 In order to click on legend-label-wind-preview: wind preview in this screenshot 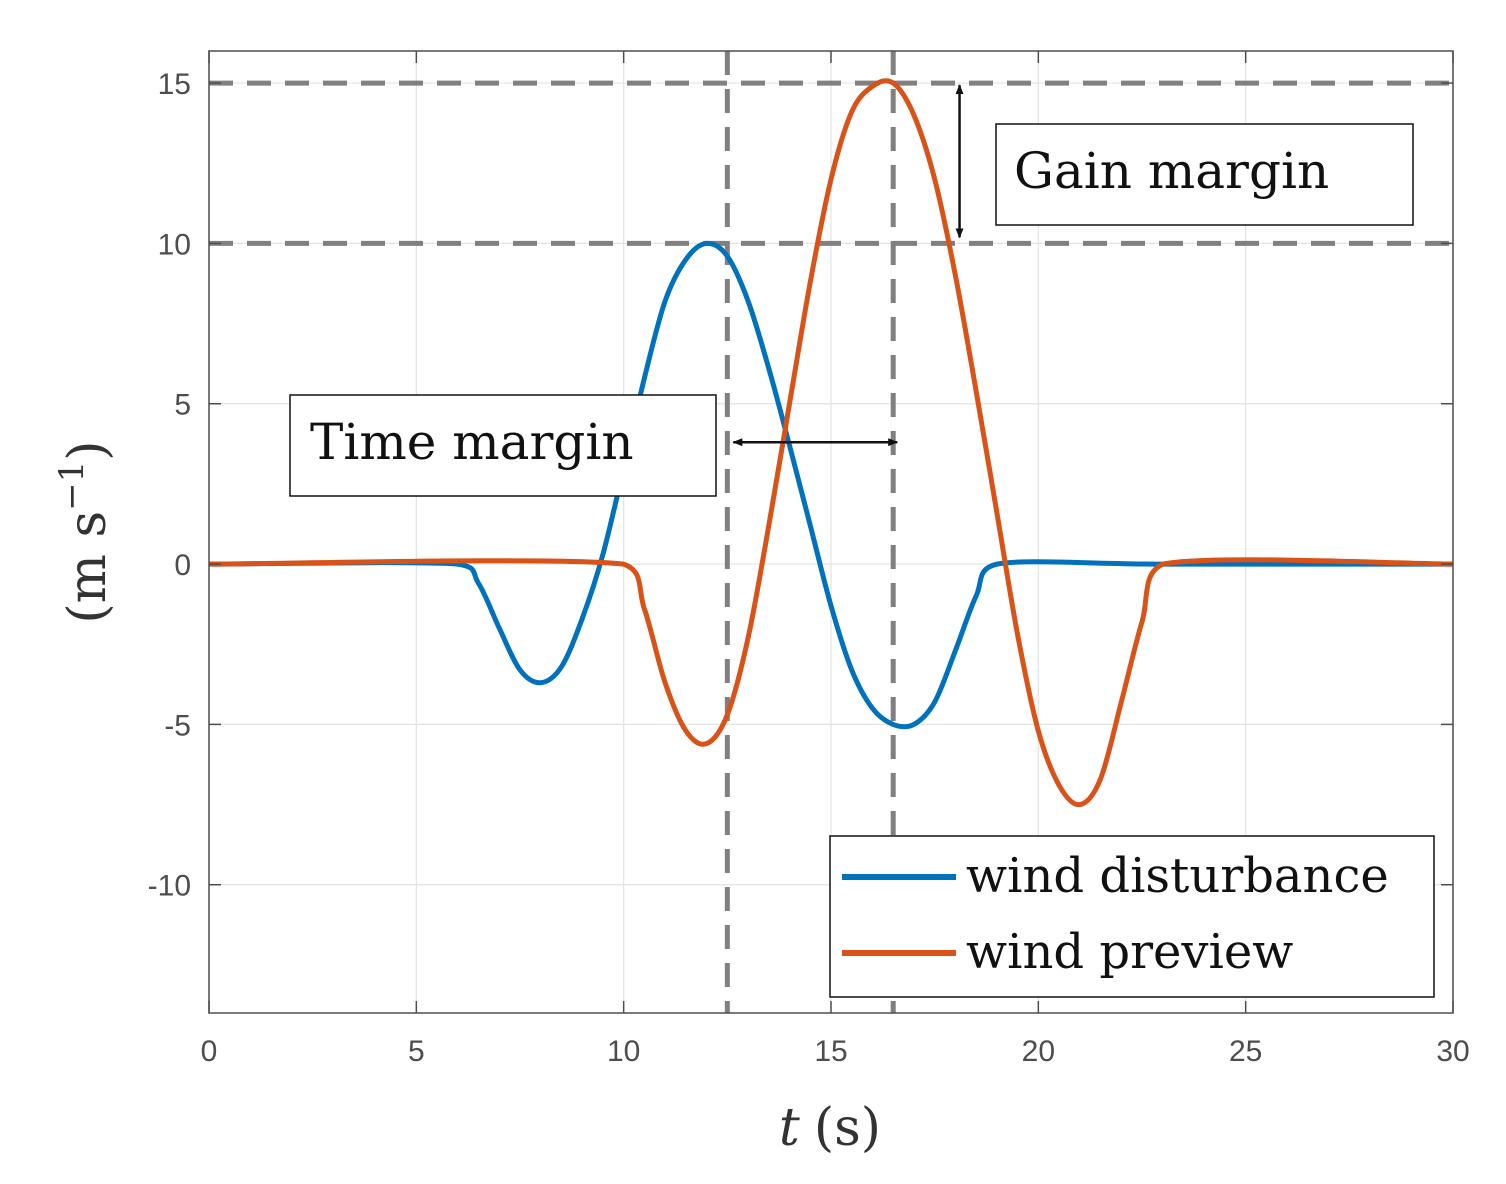, I will do `click(1129, 952)`.